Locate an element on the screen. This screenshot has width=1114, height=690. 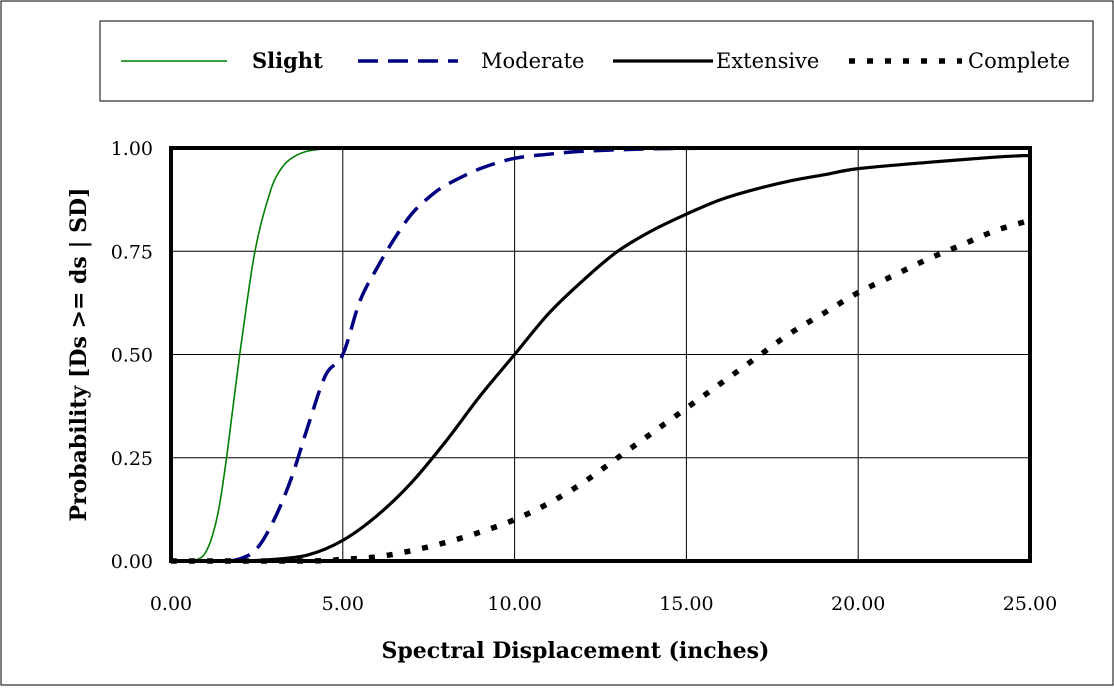
y-tick-label: 0.50 is located at coordinates (132, 356).